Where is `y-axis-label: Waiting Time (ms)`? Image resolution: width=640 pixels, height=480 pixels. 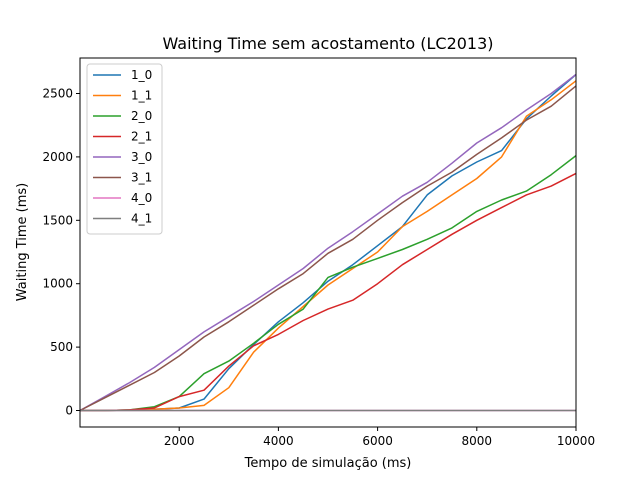
y-axis-label: Waiting Time (ms) is located at coordinates (22, 242).